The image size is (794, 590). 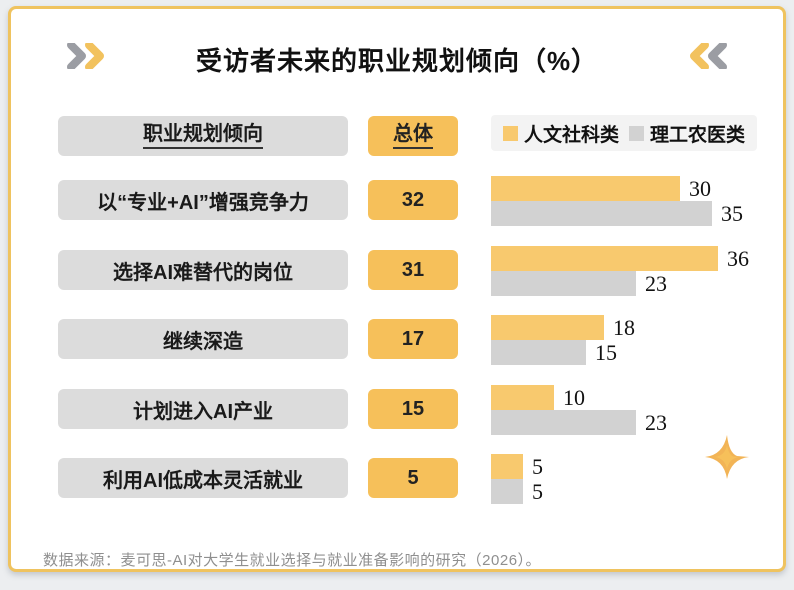 What do you see at coordinates (203, 270) in the screenshot?
I see `category-label: 选择AI难替代的岗位` at bounding box center [203, 270].